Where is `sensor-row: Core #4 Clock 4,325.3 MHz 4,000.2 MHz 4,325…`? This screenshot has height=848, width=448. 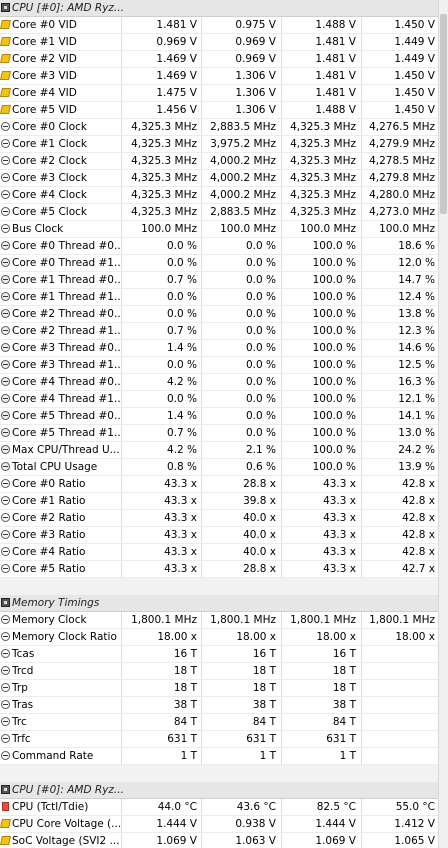
sensor-row: Core #4 Clock 4,325.3 MHz 4,000.2 MHz 4,325… is located at coordinates (219, 195).